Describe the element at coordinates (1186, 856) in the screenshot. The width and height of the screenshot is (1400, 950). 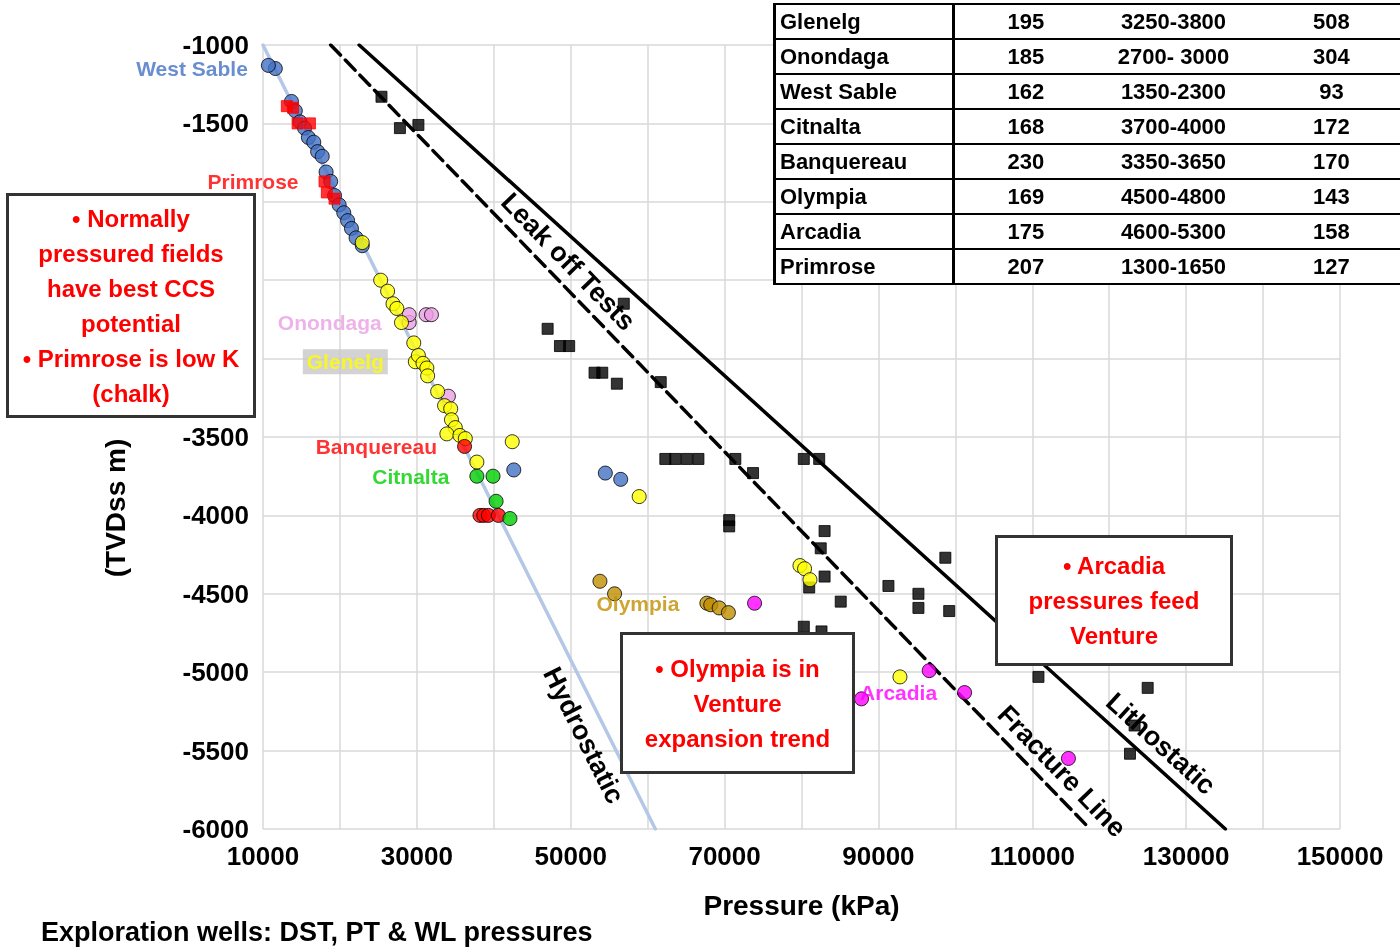
I see `x-tick-label: 130000` at that location.